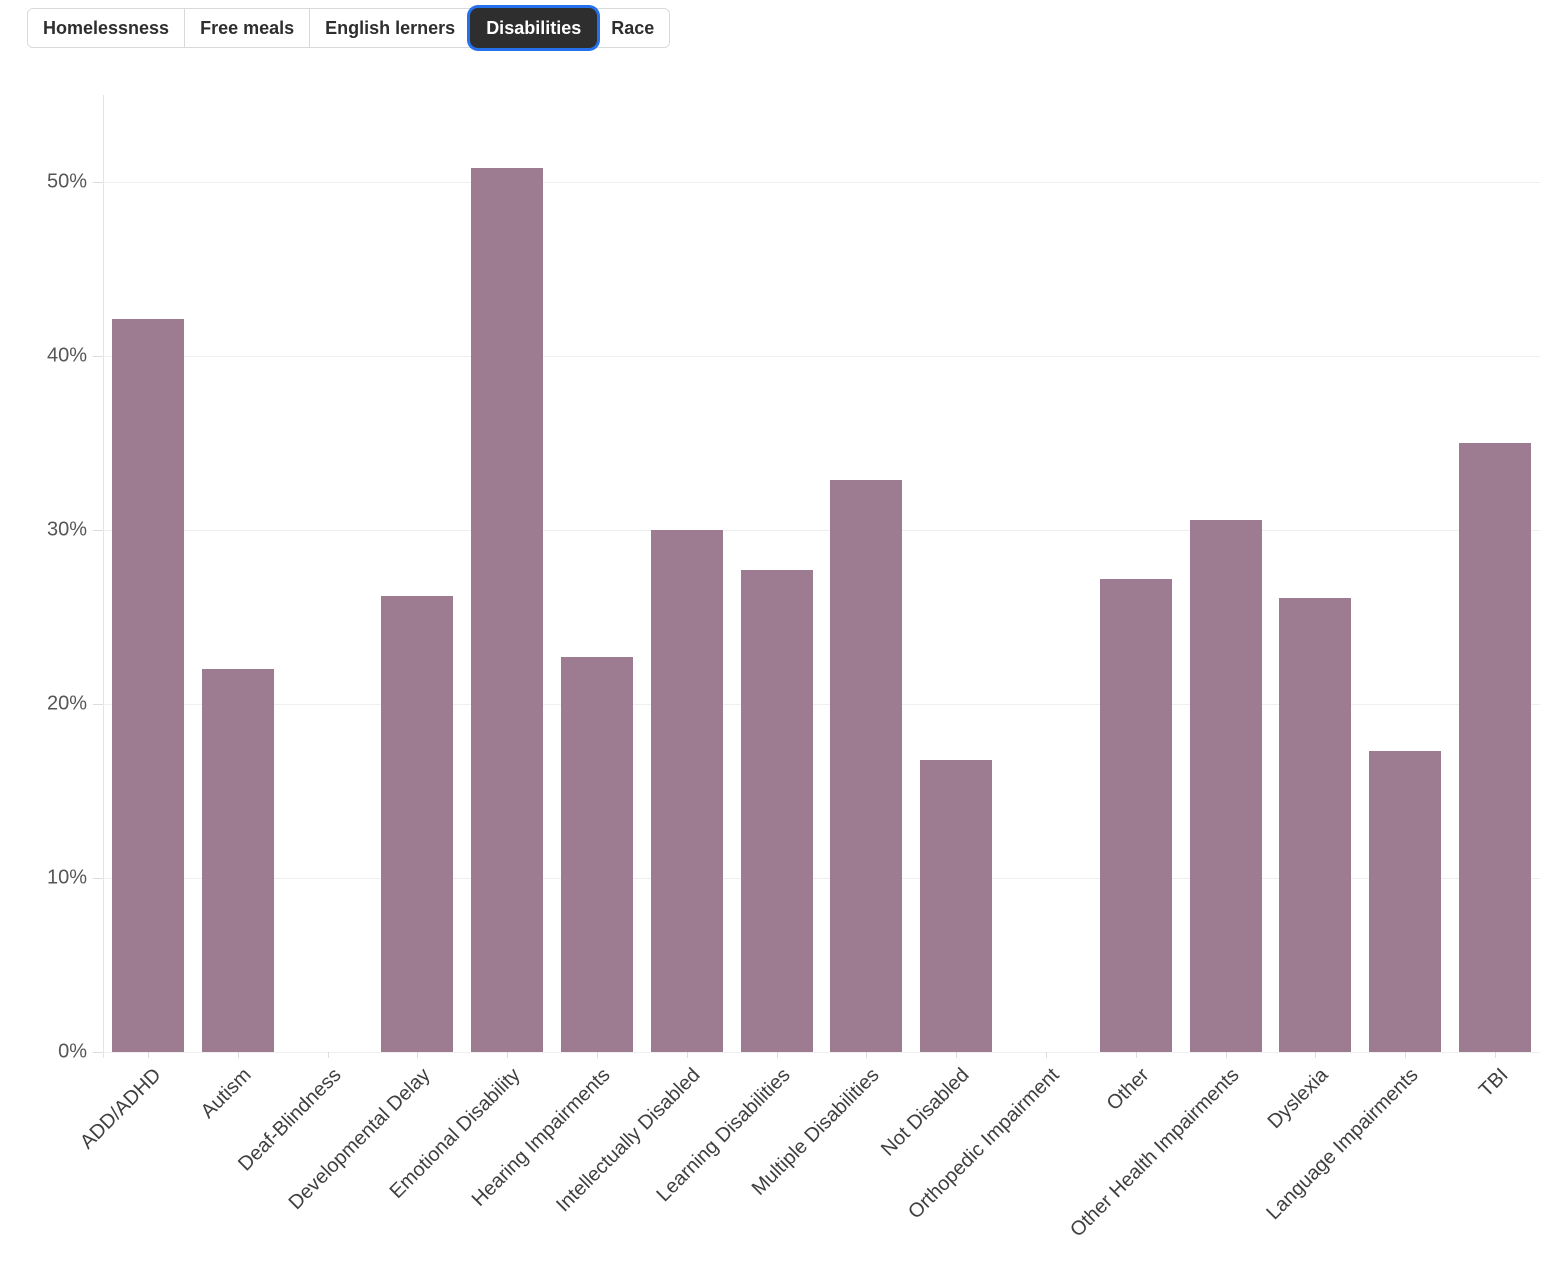  I want to click on bar-learning-disabilities, so click(776, 811).